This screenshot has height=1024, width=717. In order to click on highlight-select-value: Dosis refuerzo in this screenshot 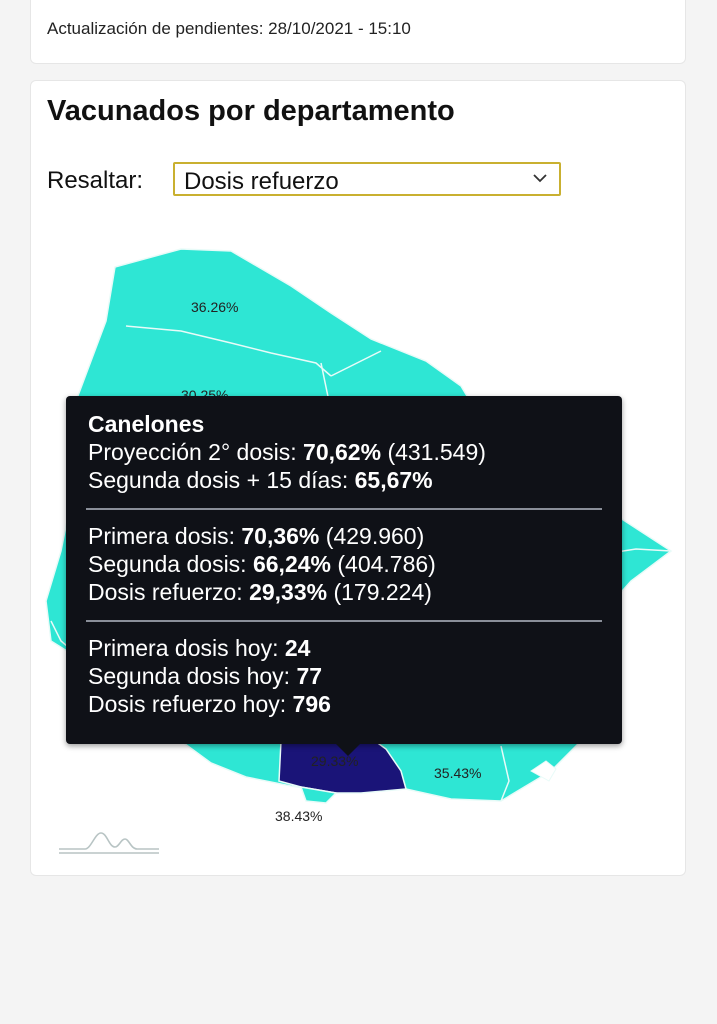, I will do `click(261, 181)`.